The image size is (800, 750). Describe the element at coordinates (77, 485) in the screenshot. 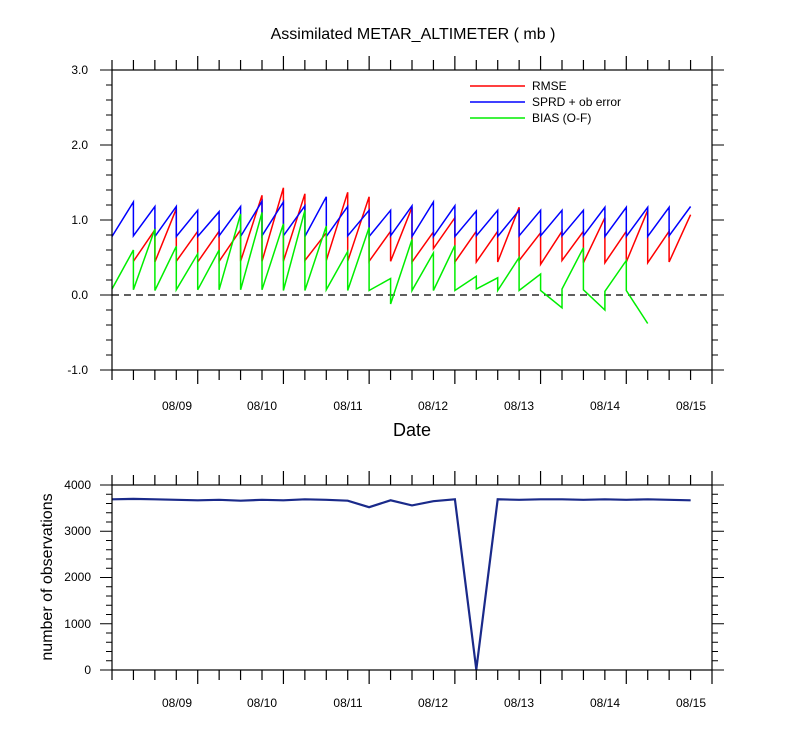

I see `y-tick-label: 4000` at that location.